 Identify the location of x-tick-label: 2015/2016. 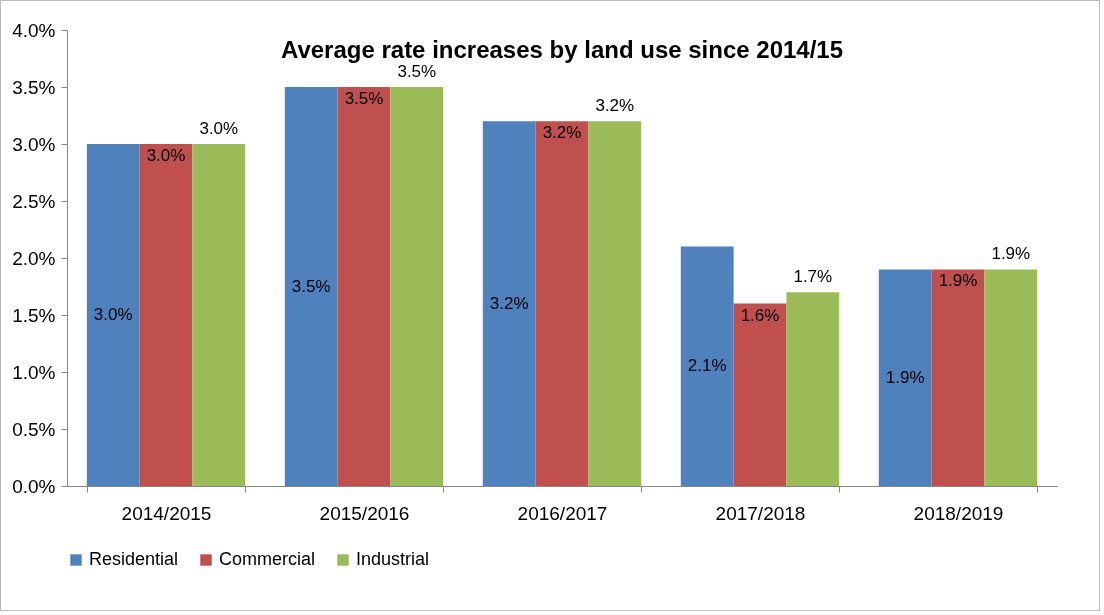
(364, 513).